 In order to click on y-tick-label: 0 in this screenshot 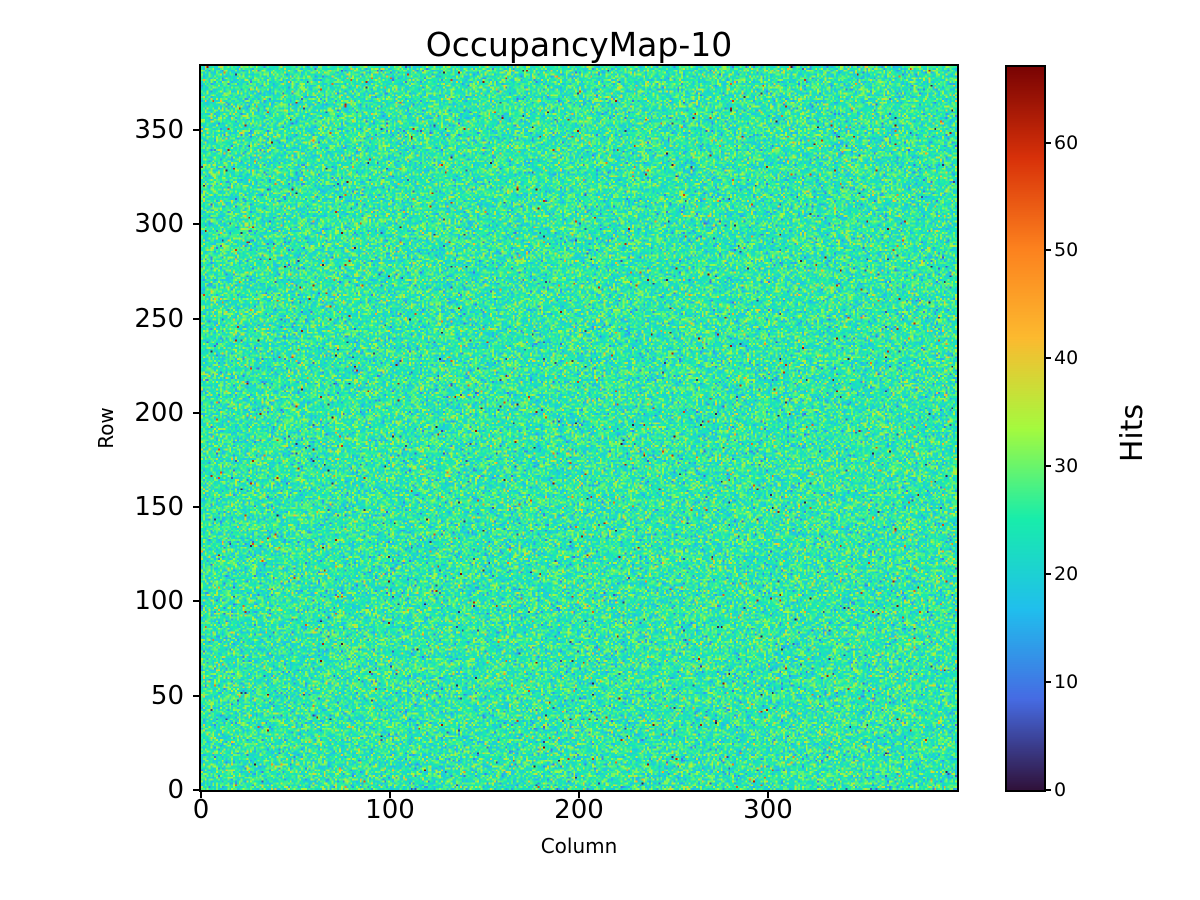, I will do `click(175, 790)`.